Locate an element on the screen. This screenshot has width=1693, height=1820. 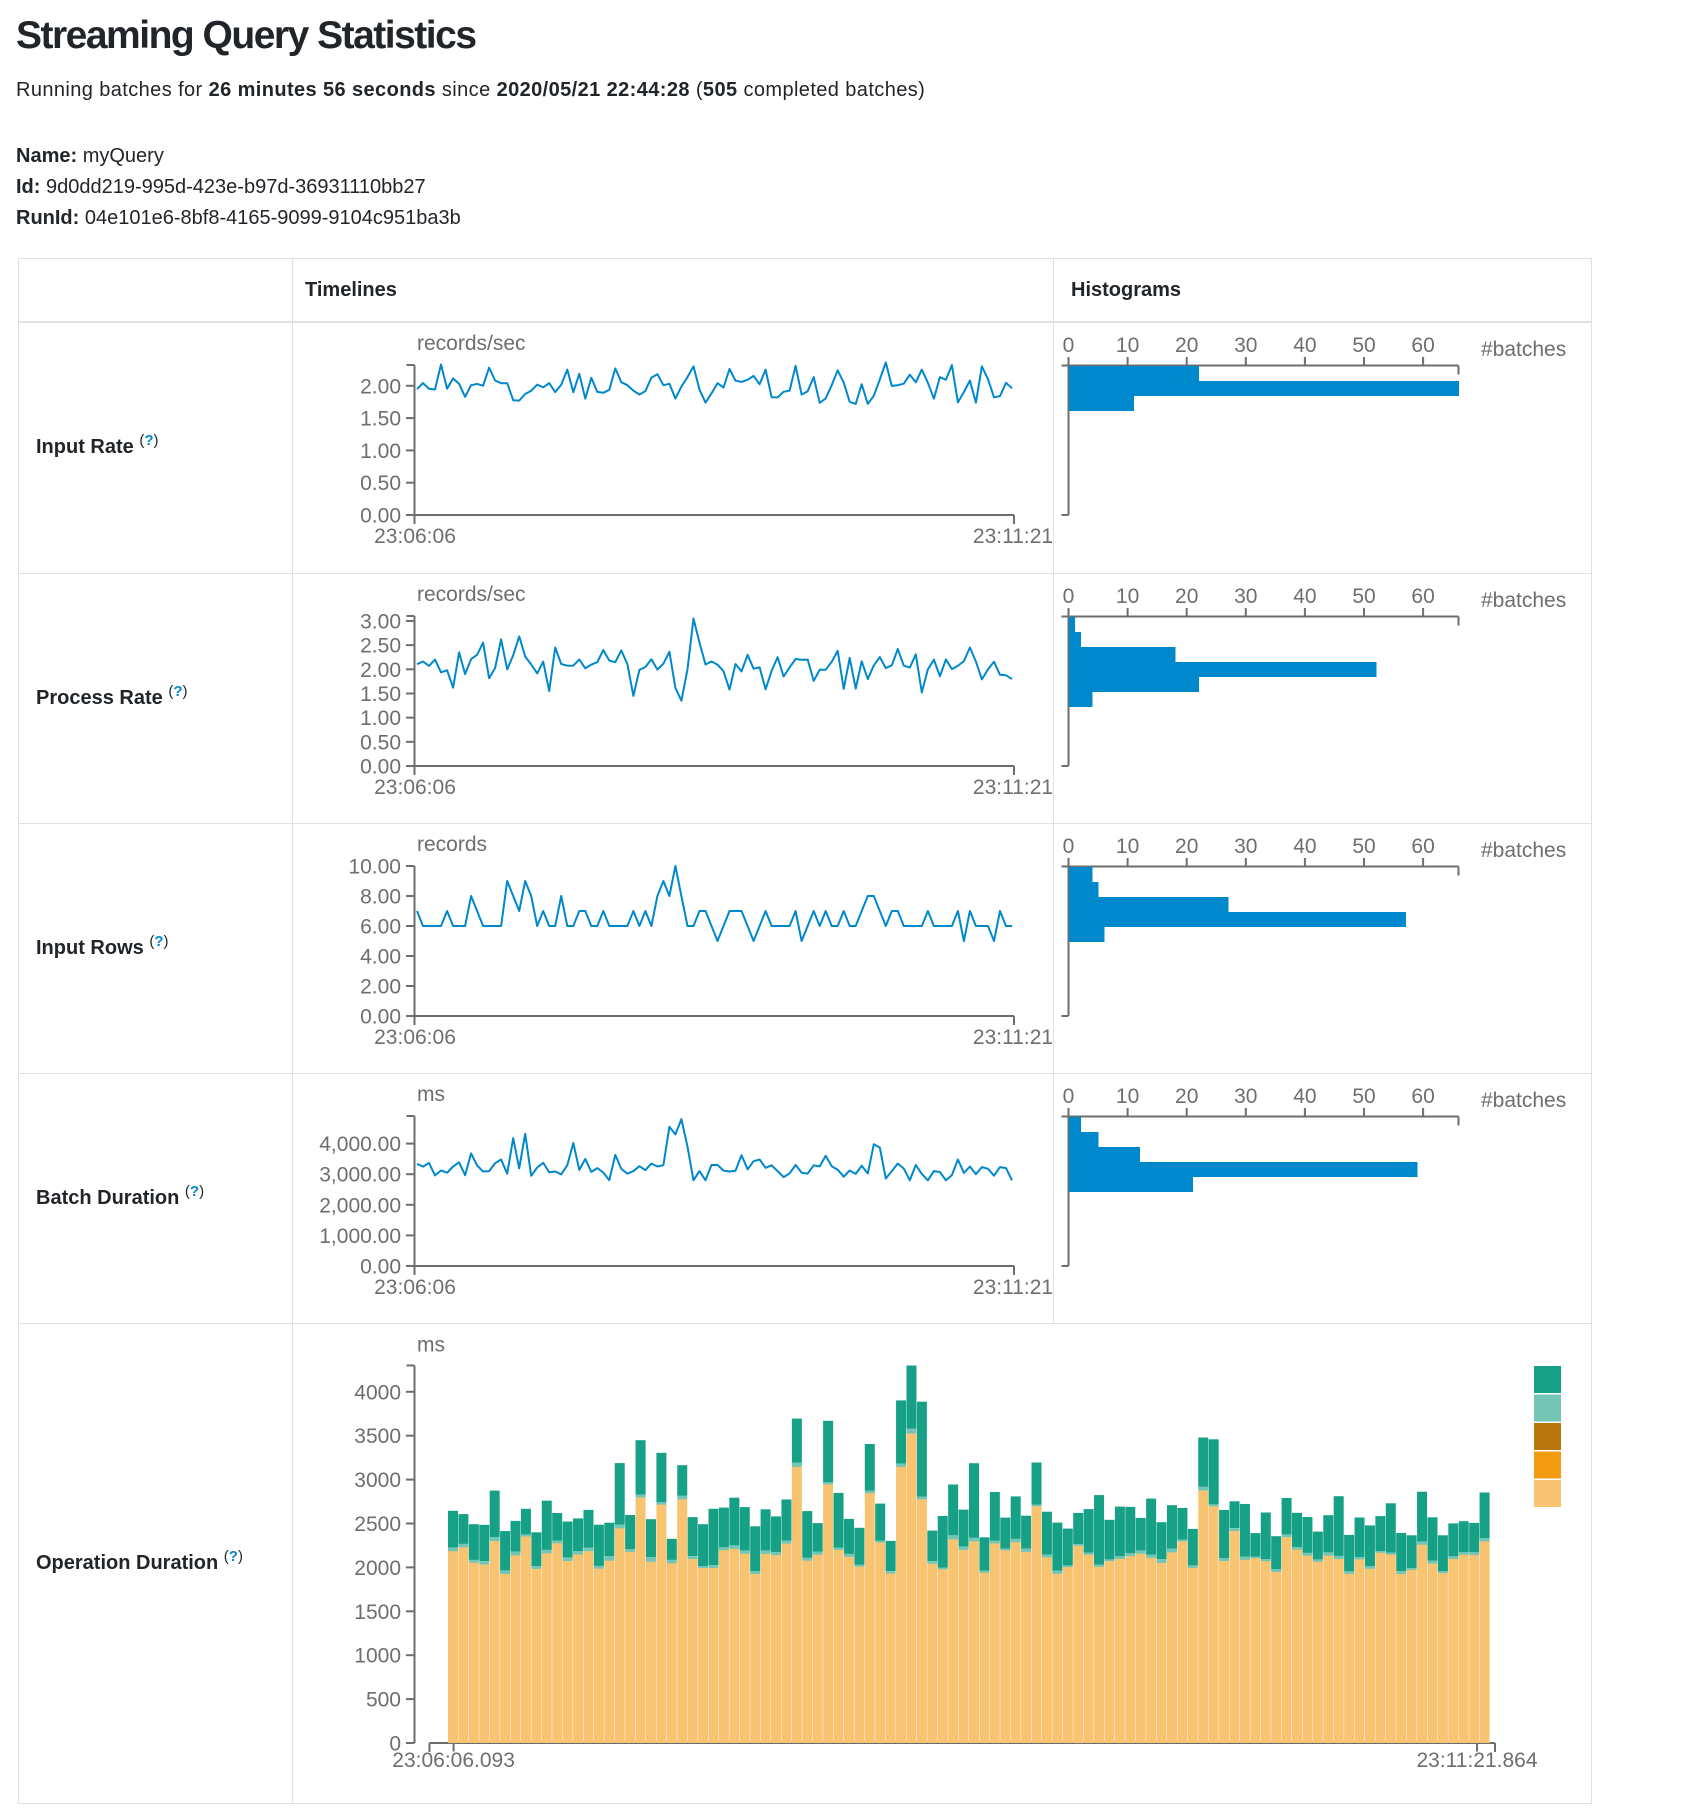
svg-text: 1000 is located at coordinates (377, 1656).